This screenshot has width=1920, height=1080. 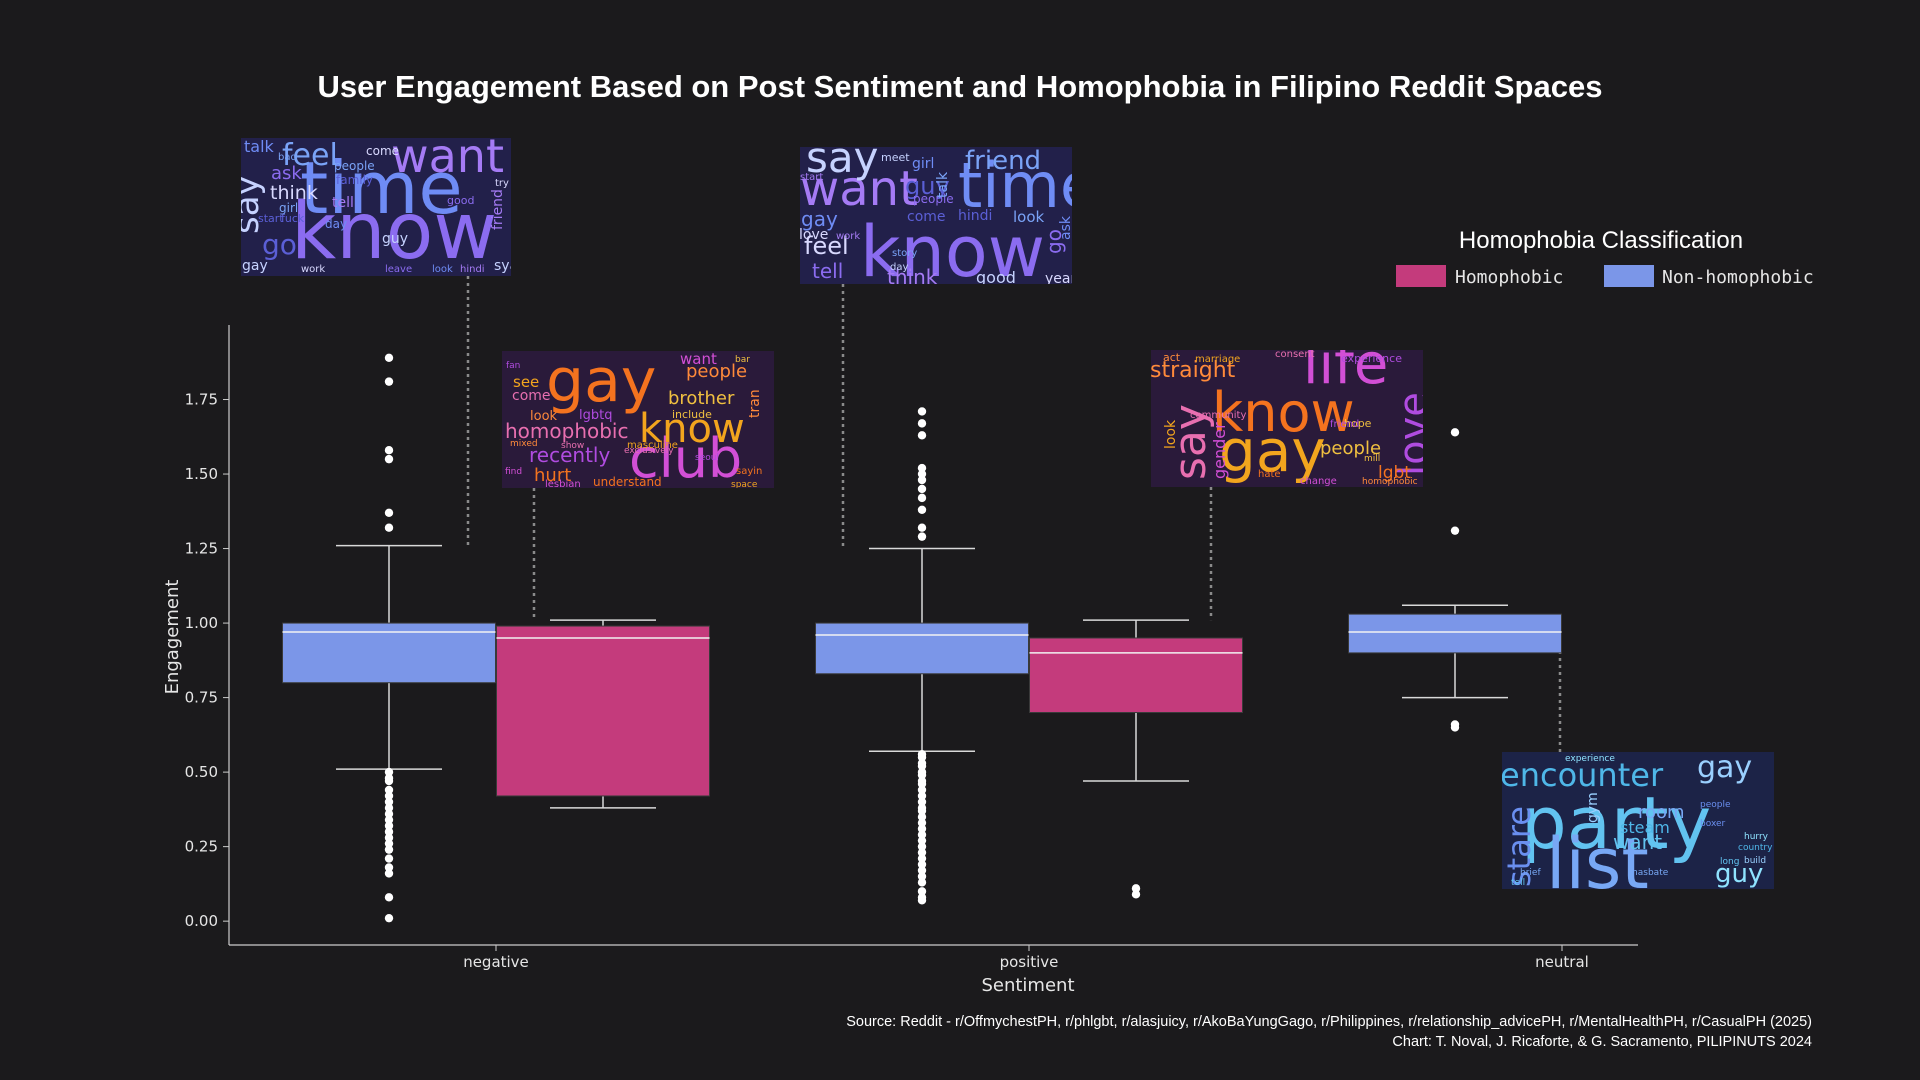 I want to click on word-cloud-word: experience, so click(x=1590, y=759).